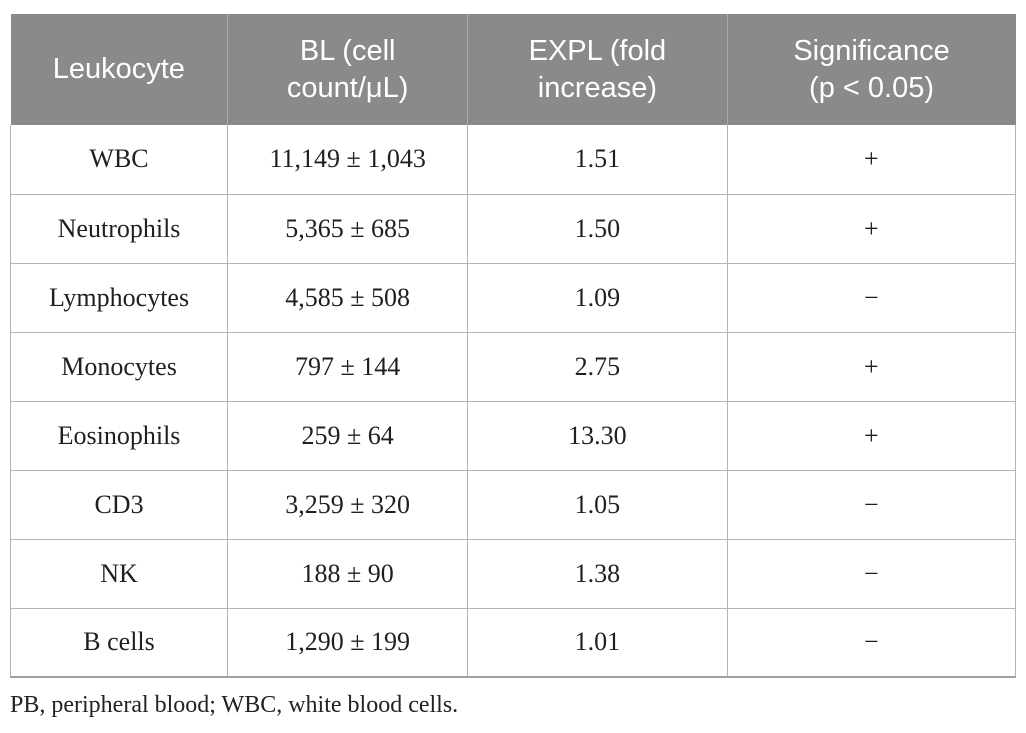  Describe the element at coordinates (597, 573) in the screenshot. I see `cell-expl: 1.38` at that location.